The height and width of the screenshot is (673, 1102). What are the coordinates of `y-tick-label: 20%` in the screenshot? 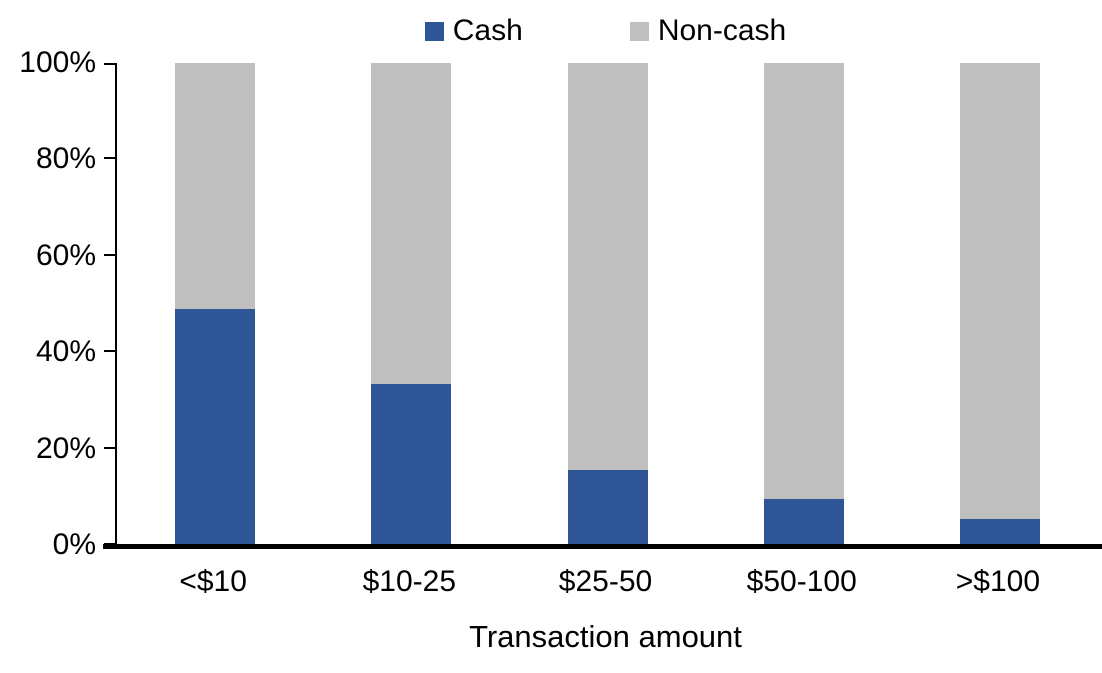 It's located at (65, 448).